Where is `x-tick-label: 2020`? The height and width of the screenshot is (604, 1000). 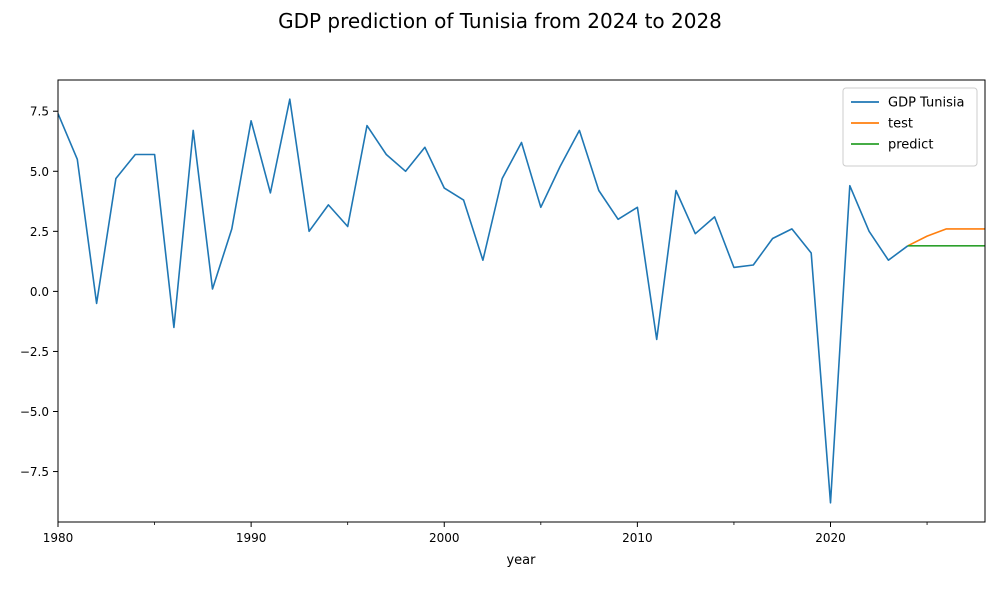 x-tick-label: 2020 is located at coordinates (830, 538).